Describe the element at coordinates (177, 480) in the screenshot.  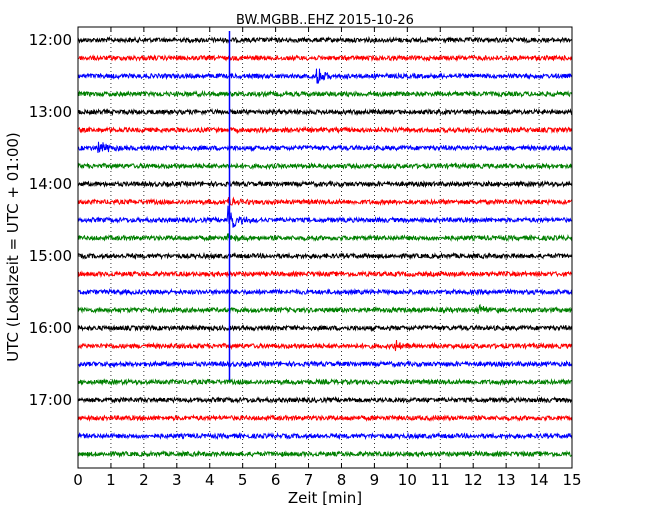
I see `x-tick-label: 3` at that location.